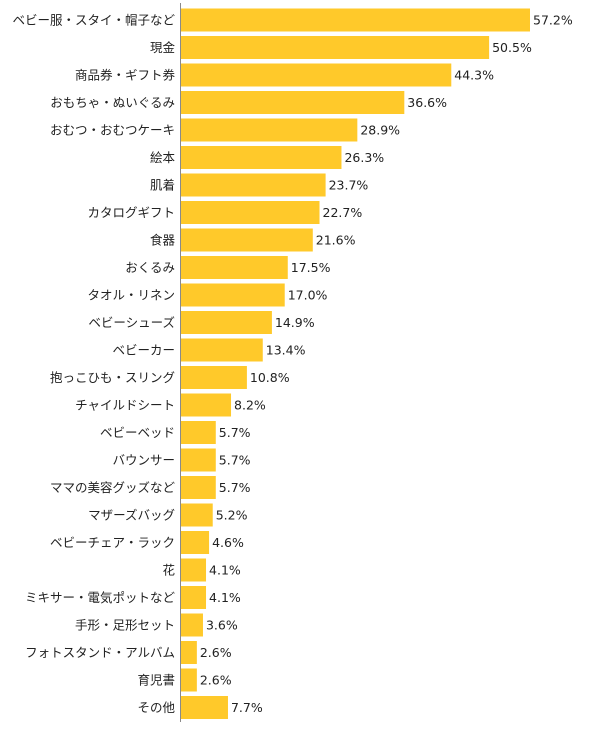 Image resolution: width=600 pixels, height=734 pixels. What do you see at coordinates (380, 130) in the screenshot?
I see `value-label: 28.9%` at bounding box center [380, 130].